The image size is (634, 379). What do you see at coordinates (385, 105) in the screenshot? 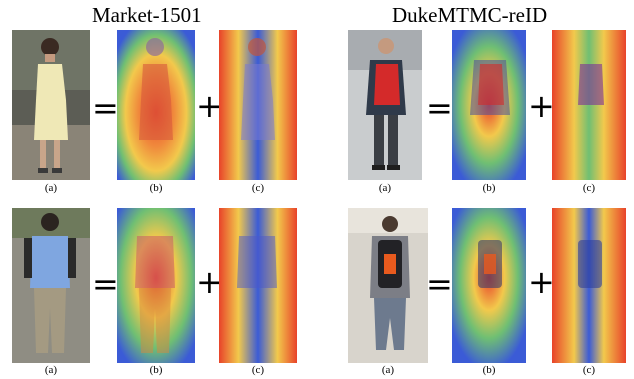
I see `image-duke-redjacket-original` at bounding box center [385, 105].